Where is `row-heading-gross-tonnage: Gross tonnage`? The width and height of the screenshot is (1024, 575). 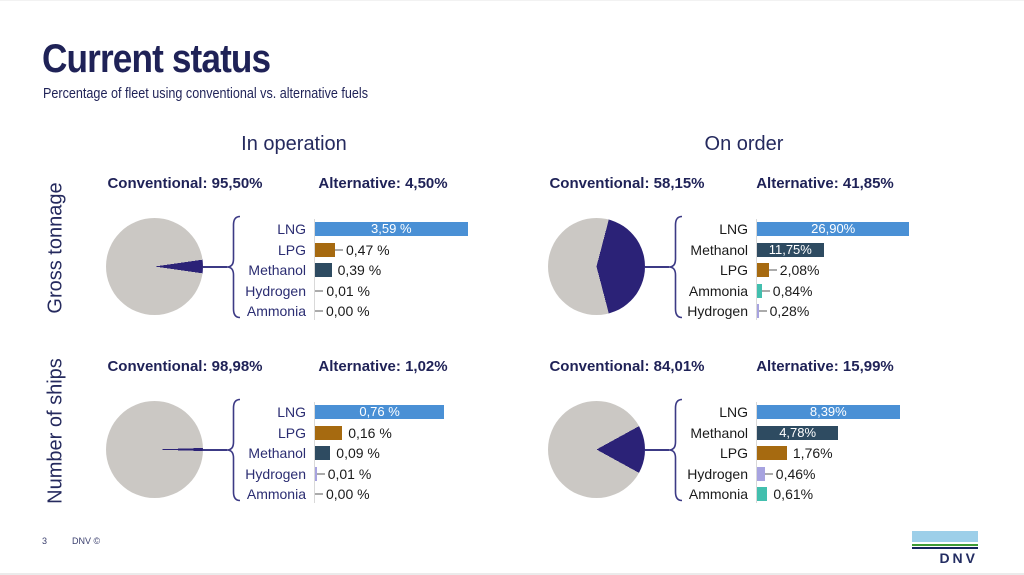
row-heading-gross-tonnage: Gross tonnage is located at coordinates (55, 248).